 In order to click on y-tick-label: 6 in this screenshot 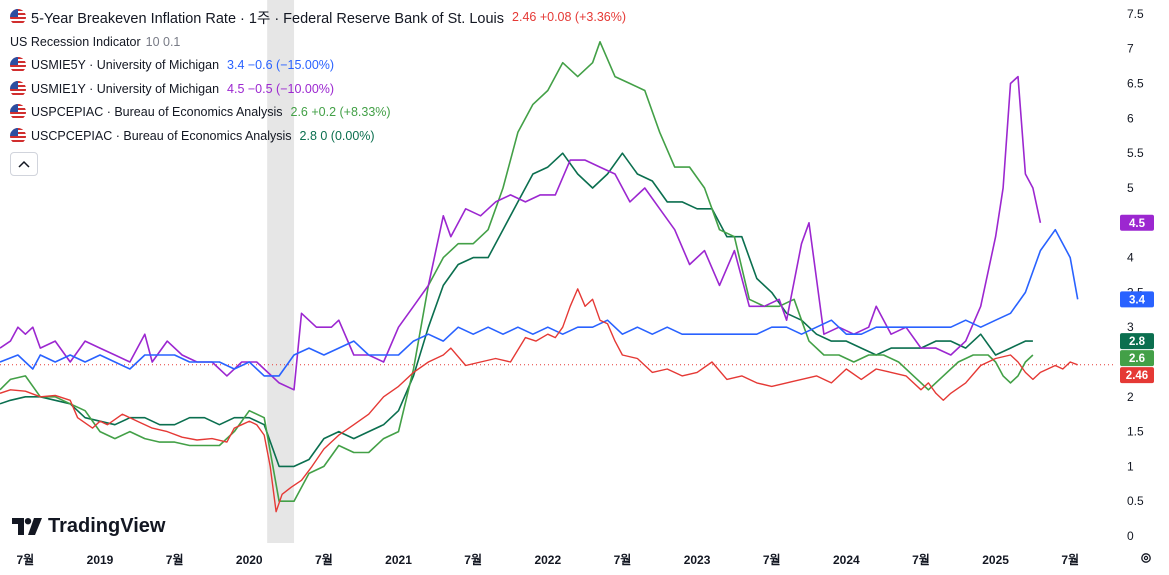, I will do `click(1130, 118)`.